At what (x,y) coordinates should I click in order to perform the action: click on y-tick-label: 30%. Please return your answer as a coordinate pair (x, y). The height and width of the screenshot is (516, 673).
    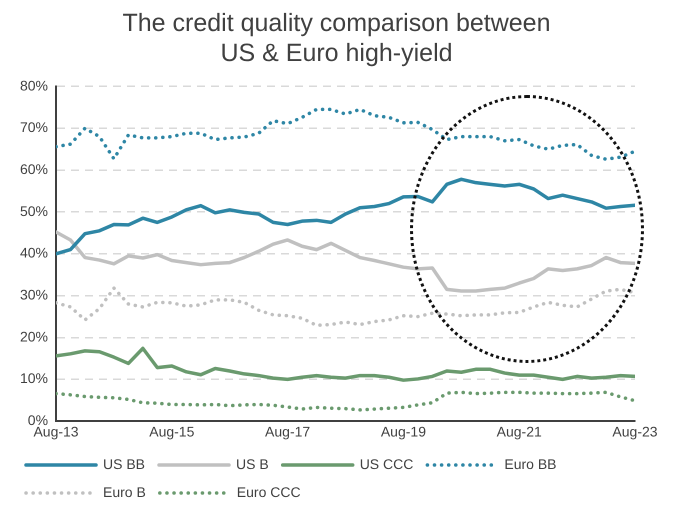
    Looking at the image, I should click on (34, 294).